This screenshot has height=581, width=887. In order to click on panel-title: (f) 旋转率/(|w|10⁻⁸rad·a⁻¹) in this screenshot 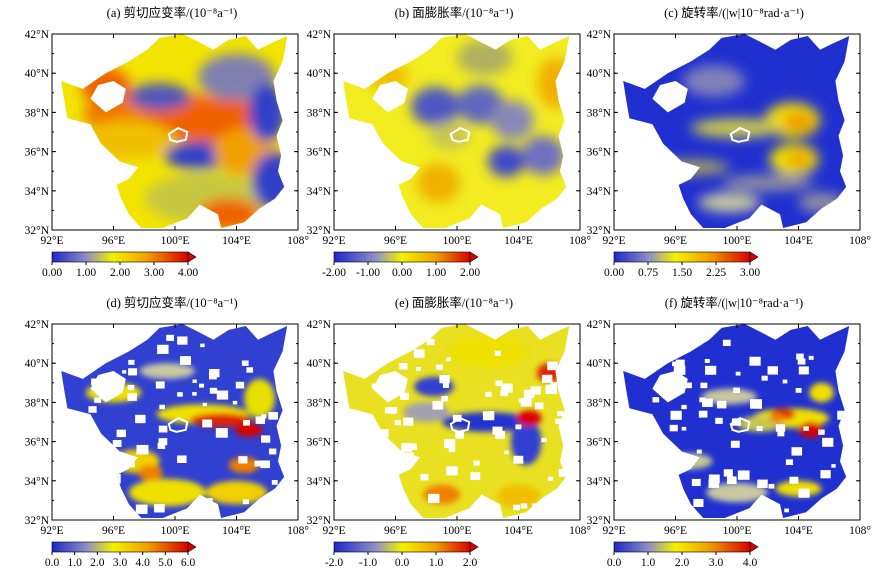, I will do `click(734, 303)`.